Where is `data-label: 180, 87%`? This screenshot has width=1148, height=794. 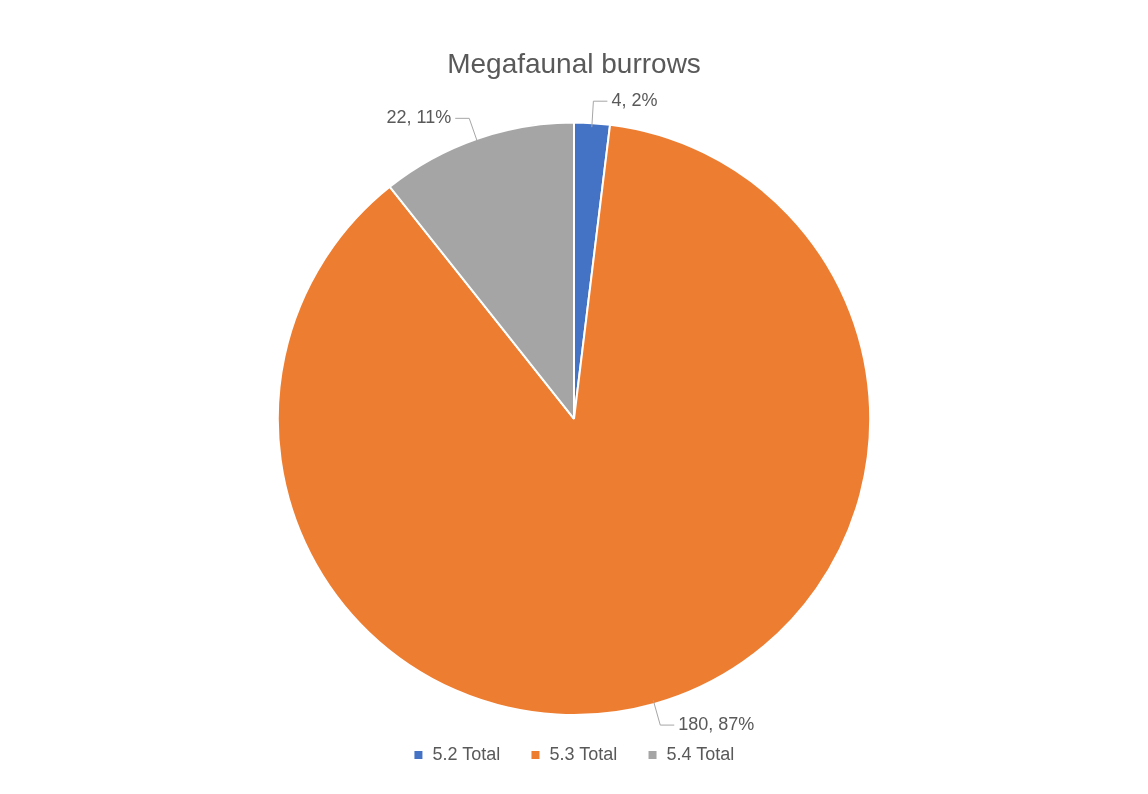 data-label: 180, 87% is located at coordinates (716, 724).